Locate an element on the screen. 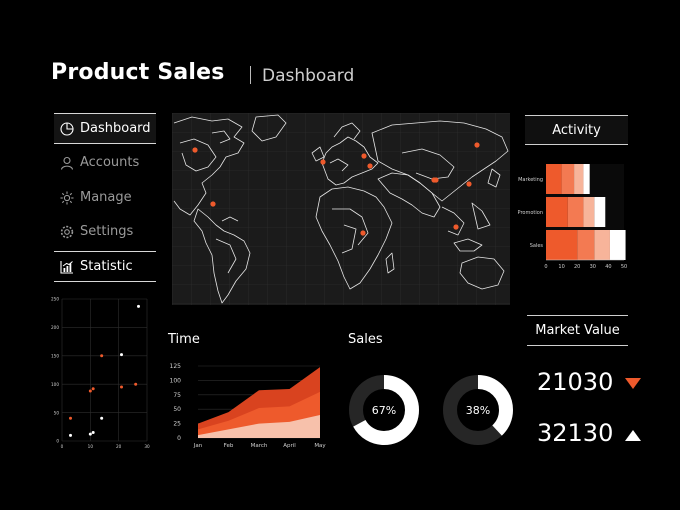 Image resolution: width=680 pixels, height=510 pixels. sidebar-item-manage: Manage is located at coordinates (105, 197).